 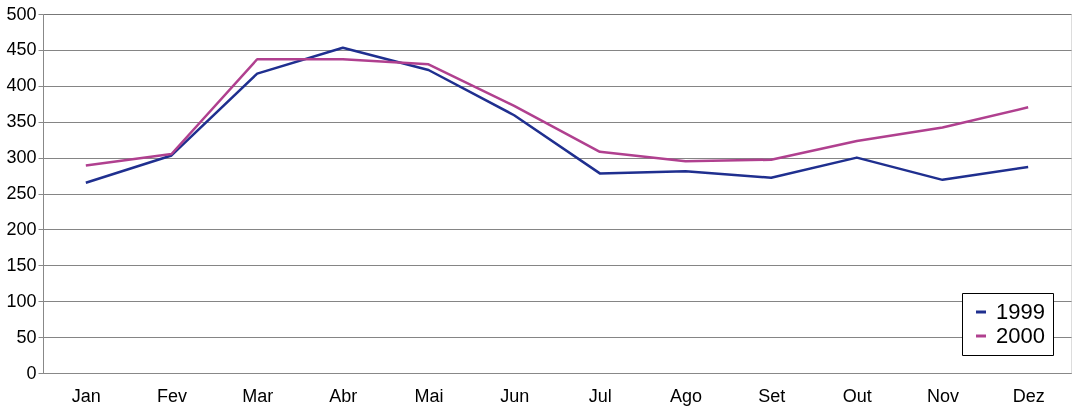 What do you see at coordinates (857, 395) in the screenshot?
I see `x-tick-label: Out` at bounding box center [857, 395].